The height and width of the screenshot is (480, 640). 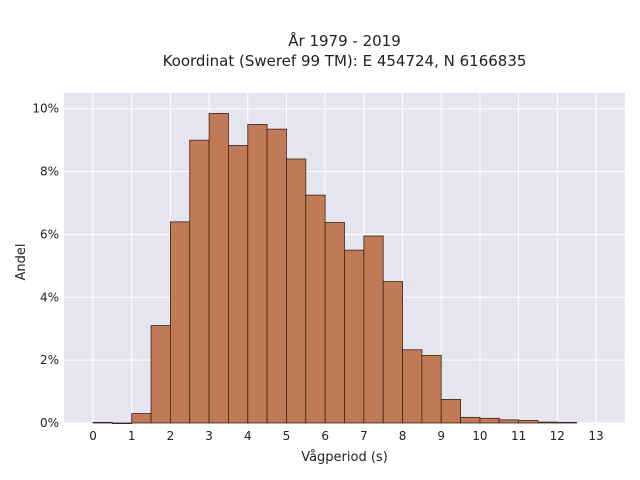 What do you see at coordinates (21, 262) in the screenshot?
I see `y-axis-label: Andel` at bounding box center [21, 262].